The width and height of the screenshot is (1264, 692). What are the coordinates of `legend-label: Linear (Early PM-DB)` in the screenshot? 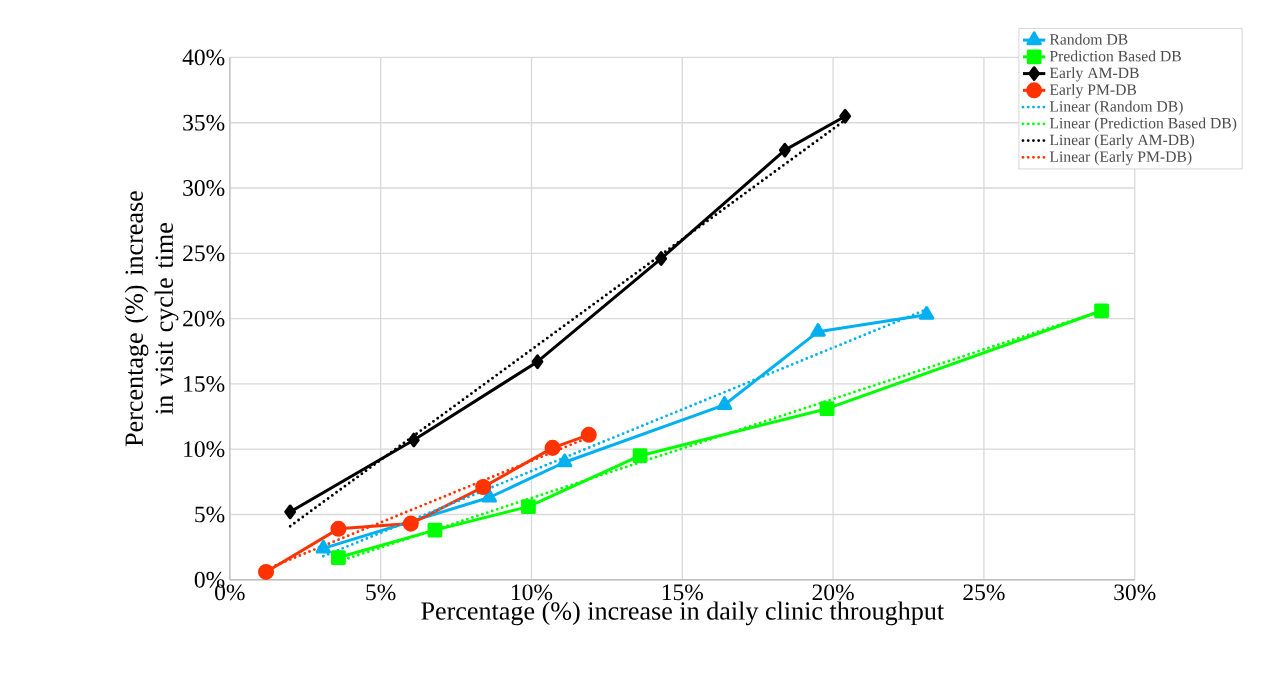 It's located at (1120, 158).